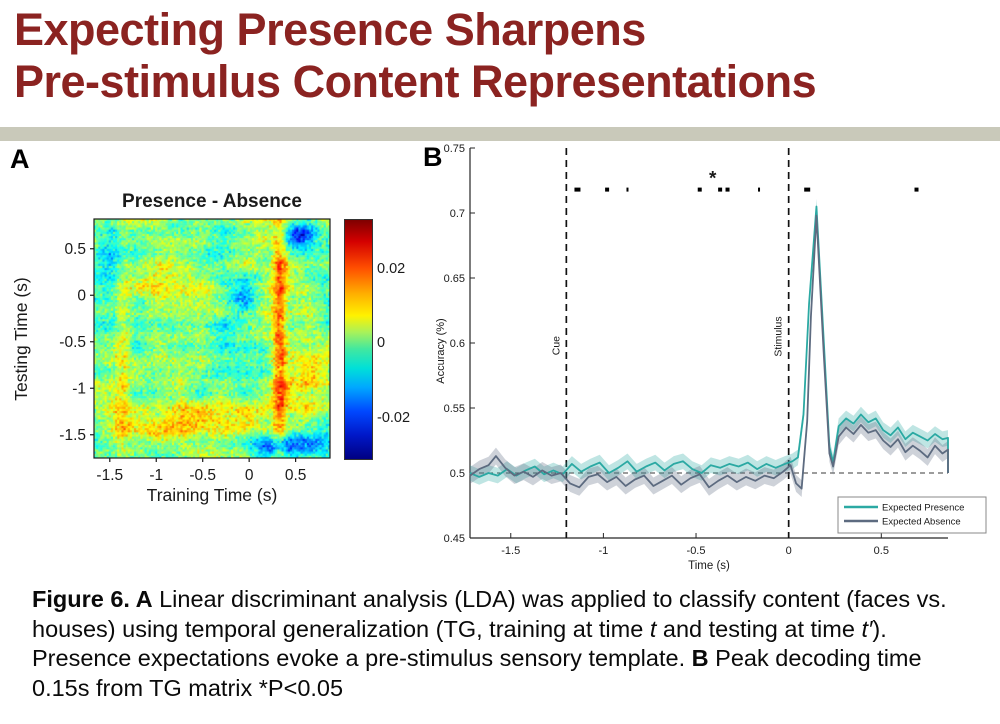  What do you see at coordinates (21, 339) in the screenshot?
I see `heatmap-ylabel: Testing Time (s)` at bounding box center [21, 339].